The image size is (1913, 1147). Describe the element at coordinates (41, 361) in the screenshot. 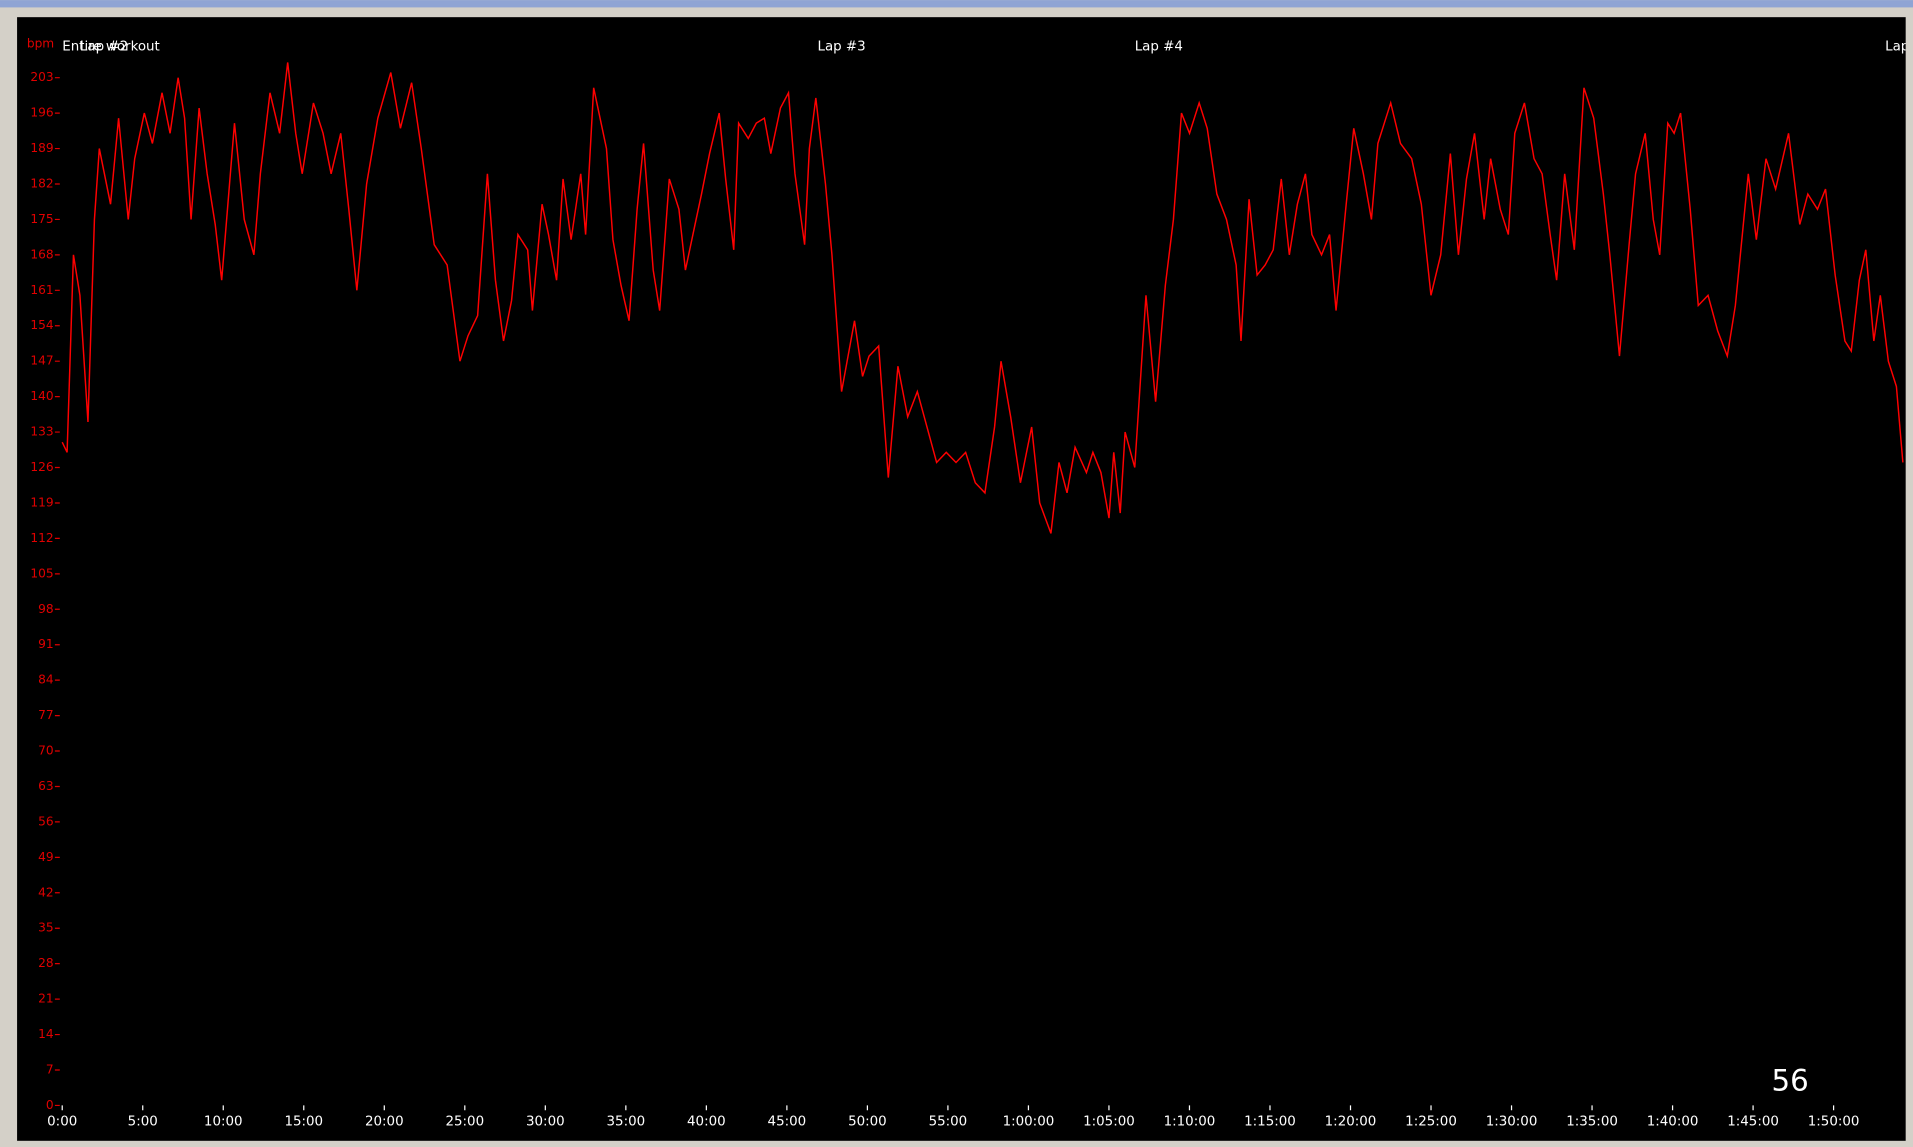

I see `y-tick-label: 147` at that location.